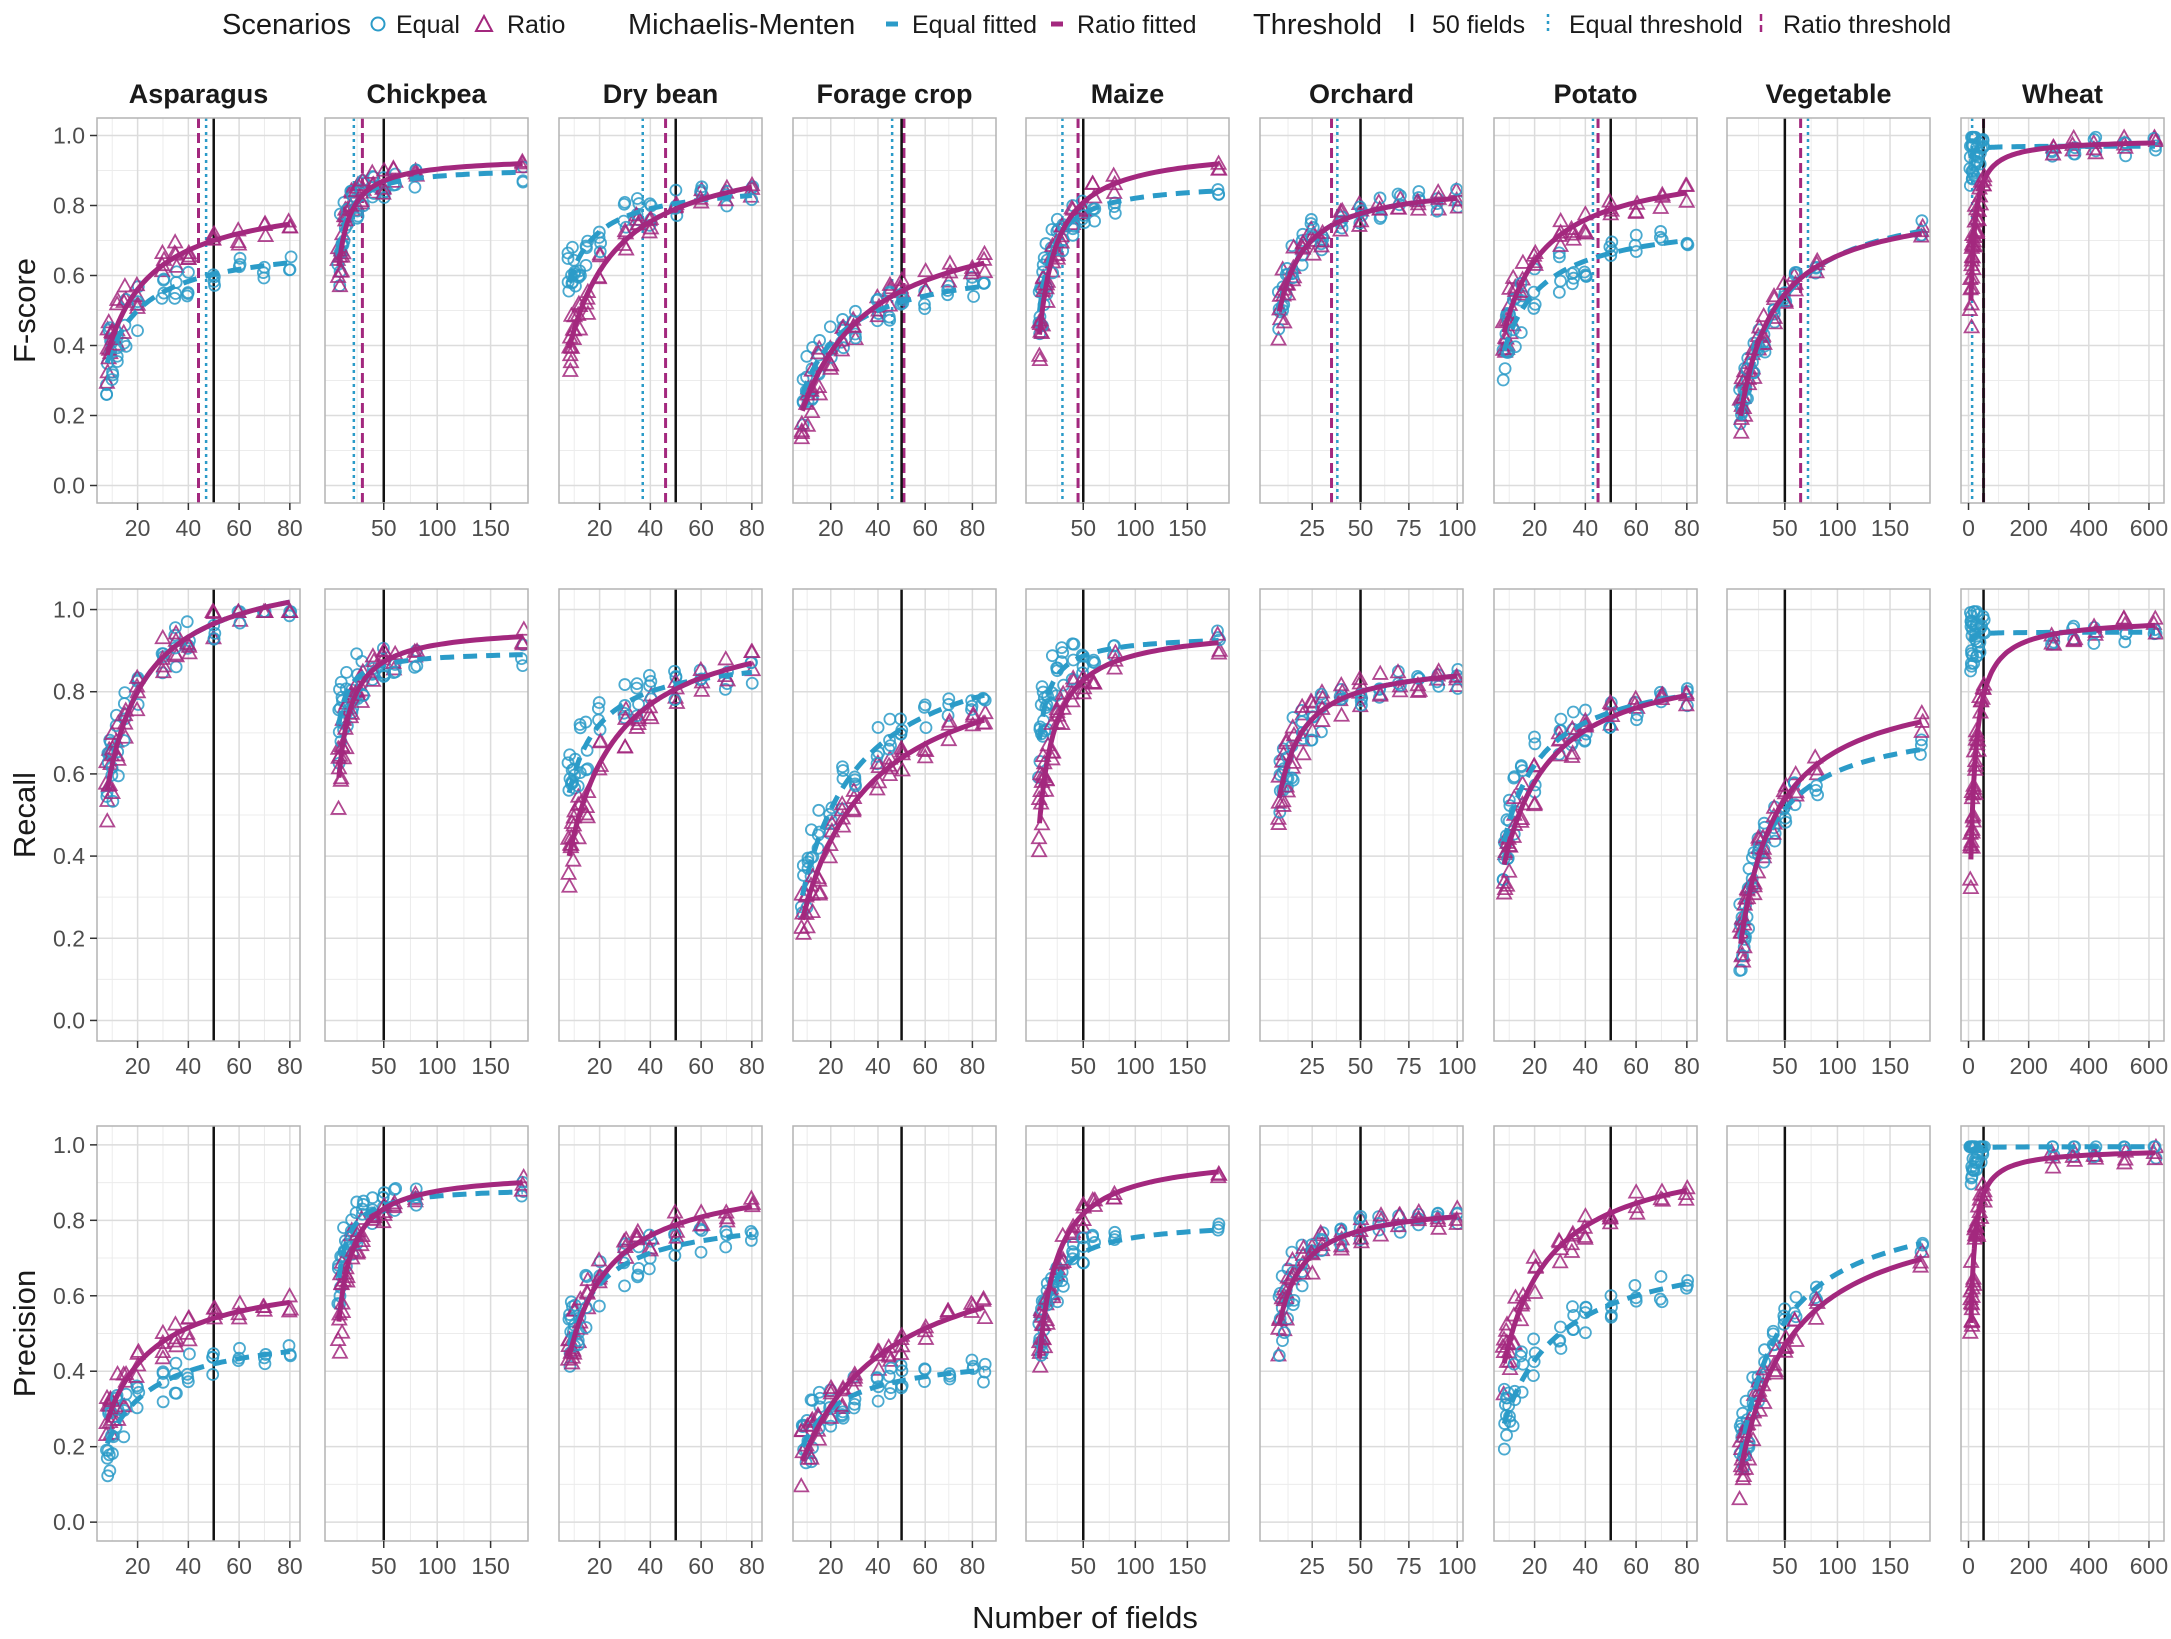 Image resolution: width=2171 pixels, height=1639 pixels. What do you see at coordinates (651, 528) in the screenshot?
I see `x-tick-label: 40` at bounding box center [651, 528].